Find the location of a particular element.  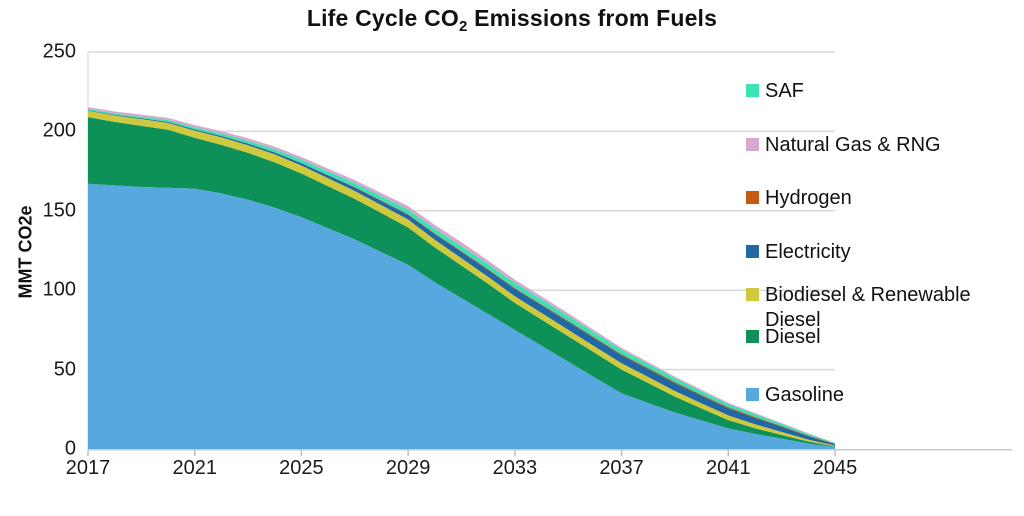

legend-label-diesel: Diesel is located at coordinates (793, 337).